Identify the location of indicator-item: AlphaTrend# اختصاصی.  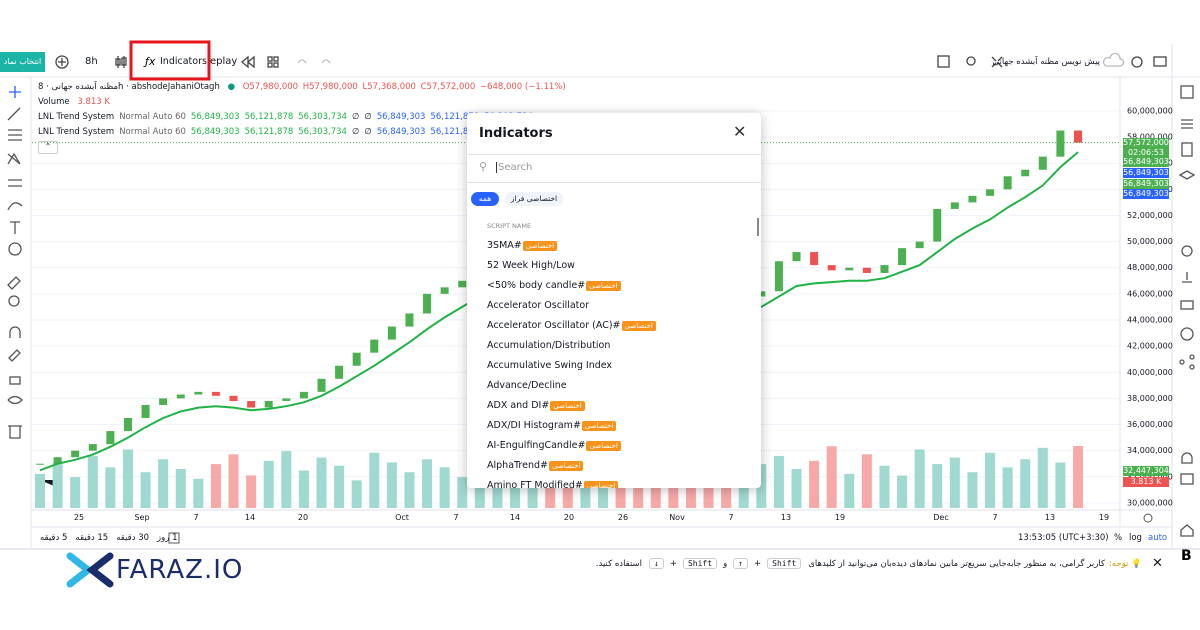
(535, 465).